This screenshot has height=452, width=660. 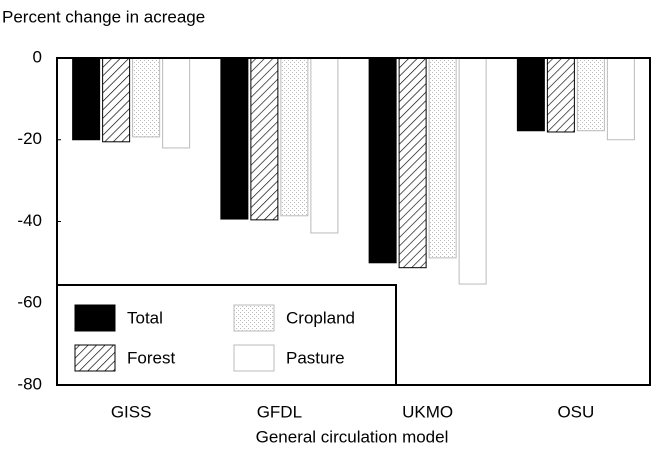 What do you see at coordinates (151, 357) in the screenshot?
I see `legend-label: Forest` at bounding box center [151, 357].